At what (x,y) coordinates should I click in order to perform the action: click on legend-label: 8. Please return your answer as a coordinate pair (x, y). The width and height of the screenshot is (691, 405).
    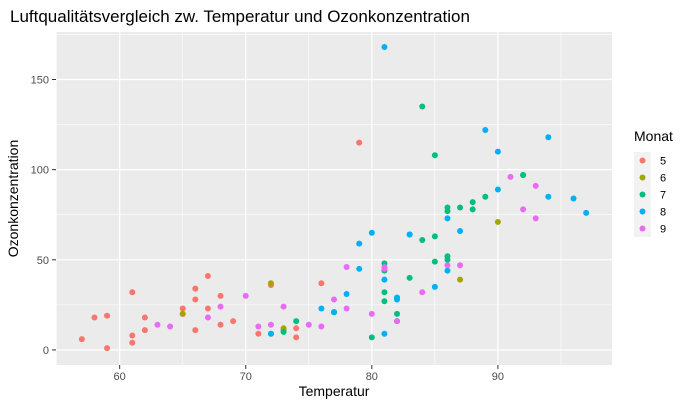
    Looking at the image, I should click on (663, 213).